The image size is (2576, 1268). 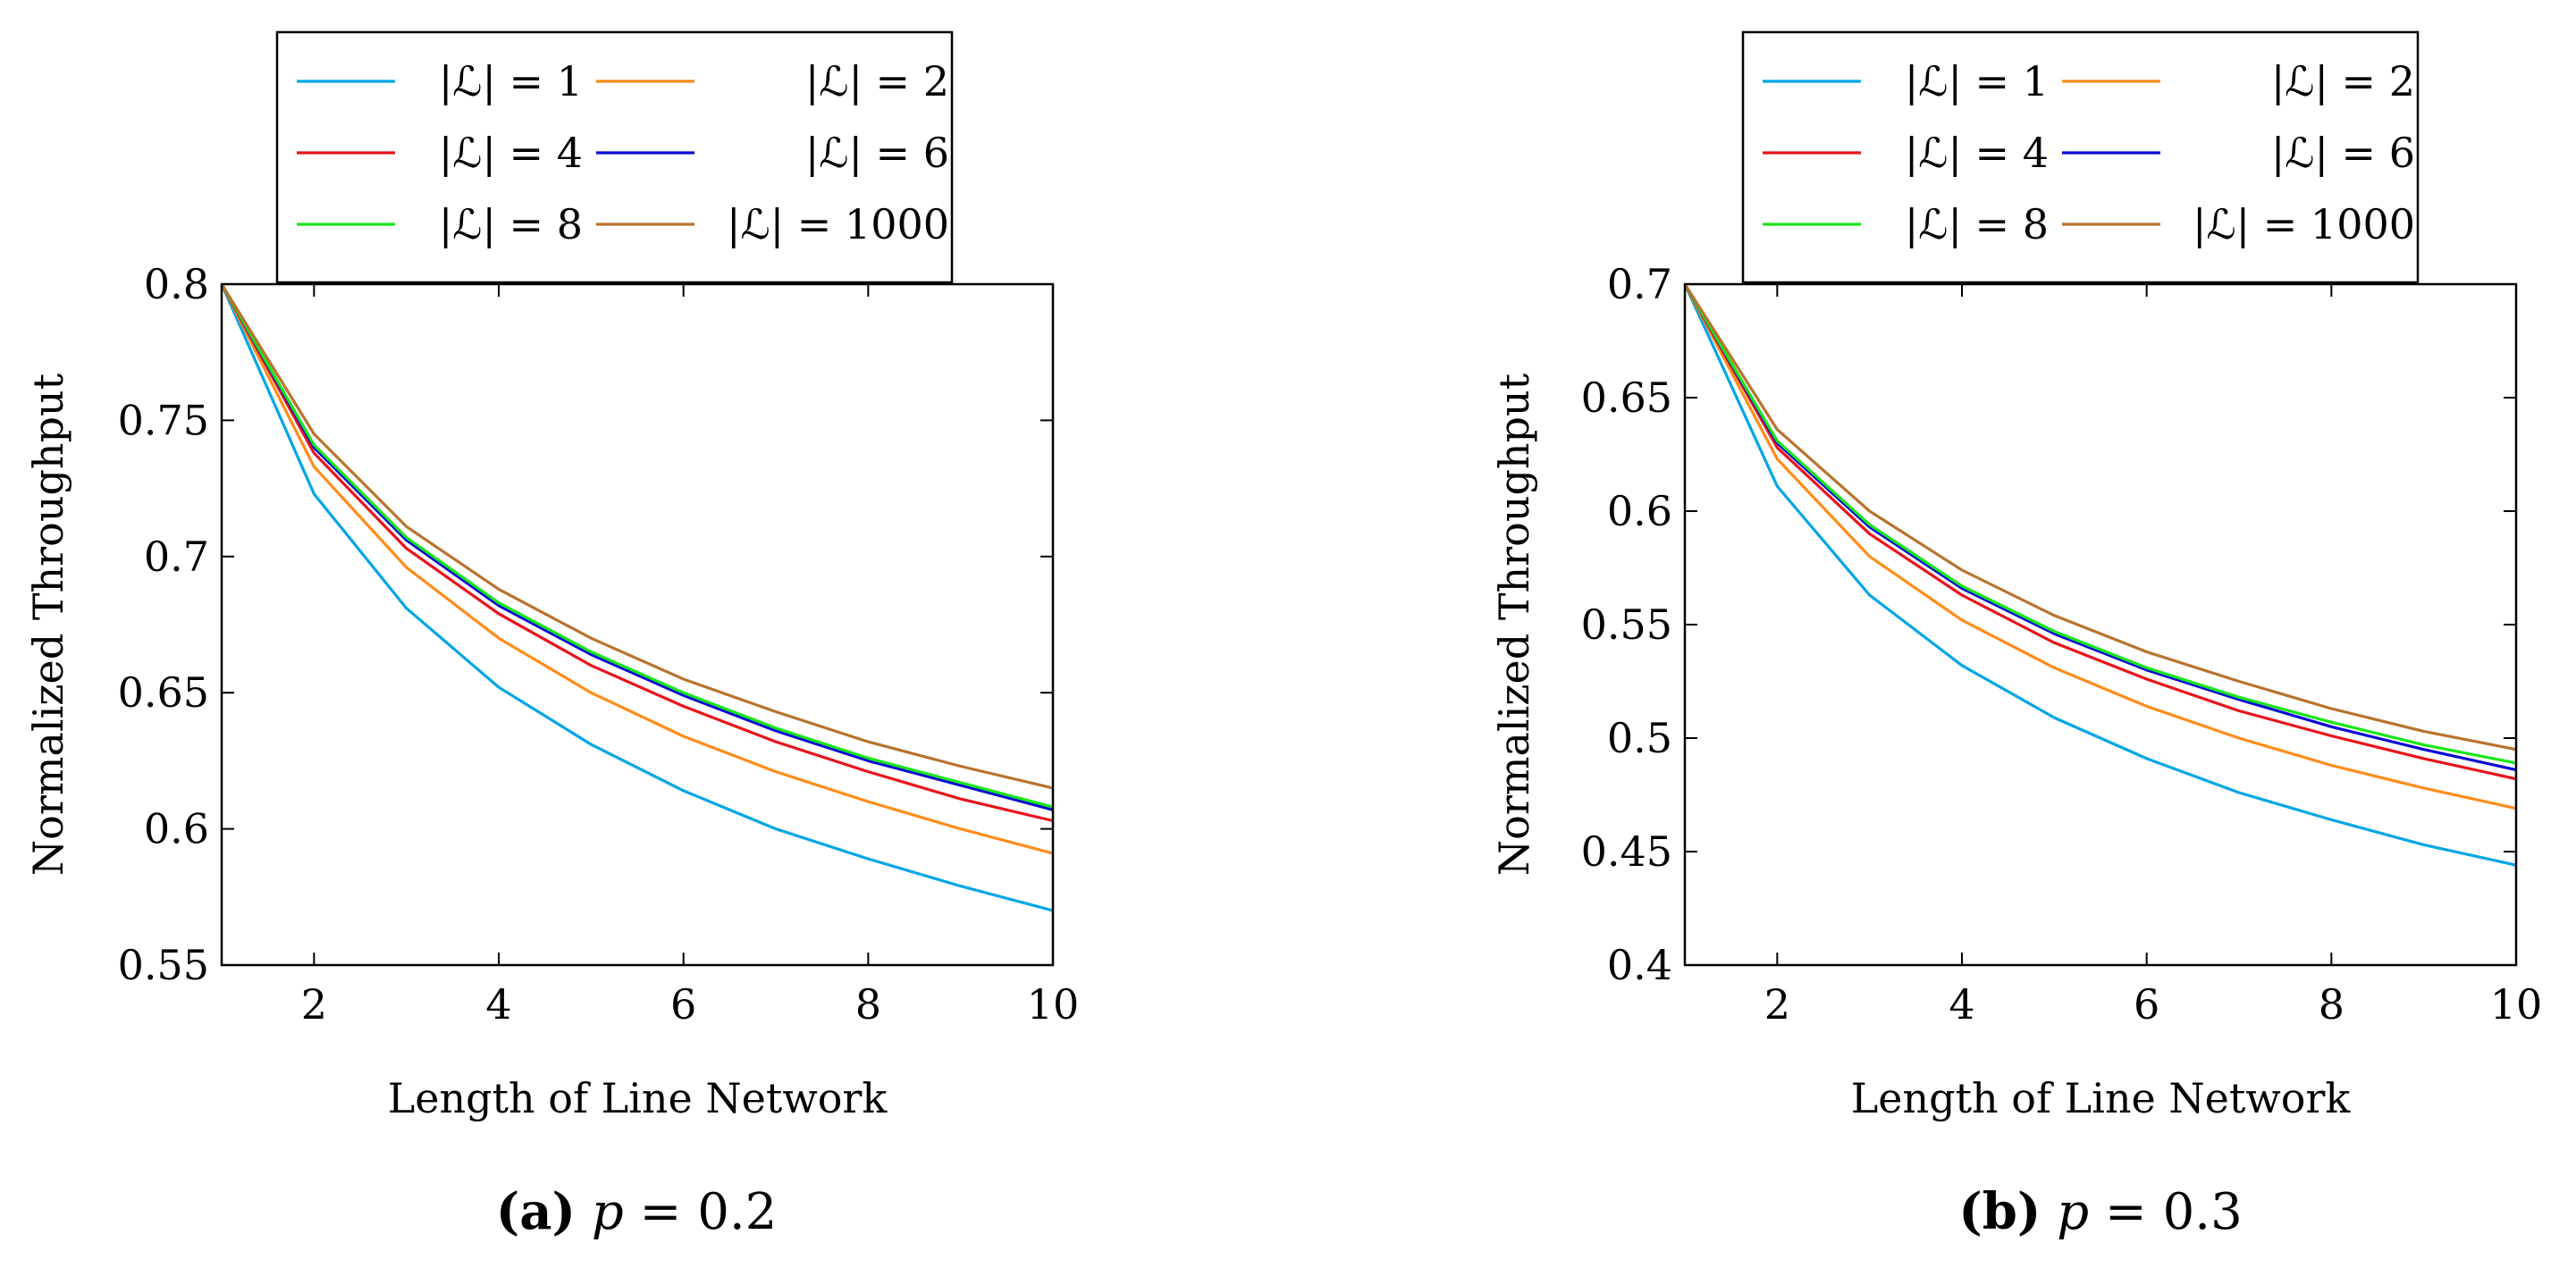 I want to click on figure-caption: (a) p = 0.2, so click(x=637, y=1211).